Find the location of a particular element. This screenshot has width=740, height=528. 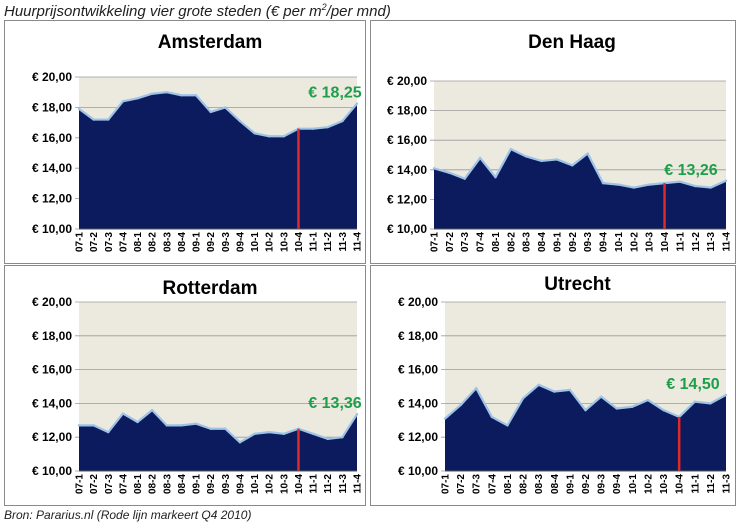

area-series is located at coordinates (580, 189).